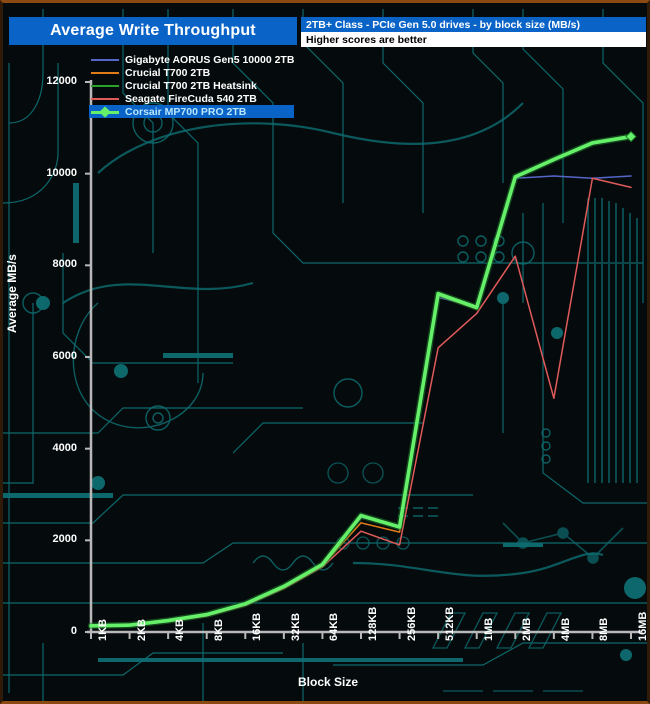  I want to click on legend-diamond-icon, so click(105, 112).